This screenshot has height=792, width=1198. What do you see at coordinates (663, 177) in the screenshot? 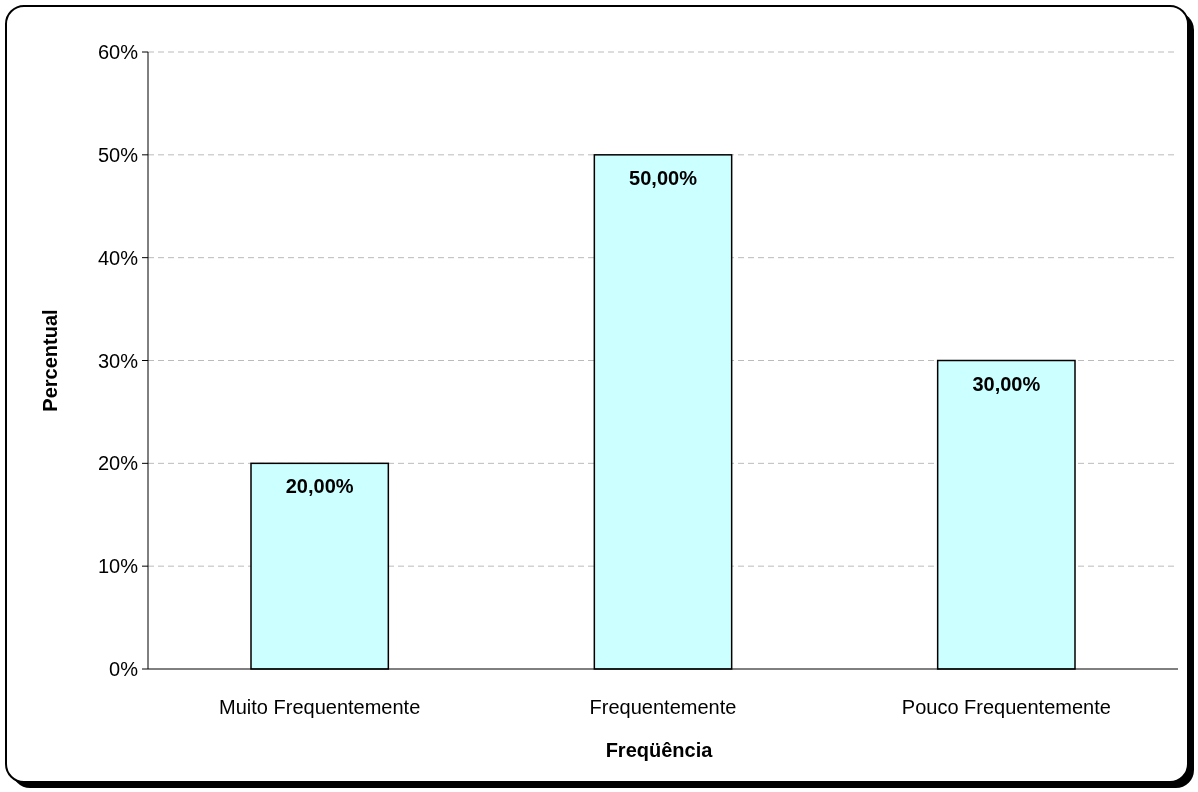
I see `data-label: 50,00%` at bounding box center [663, 177].